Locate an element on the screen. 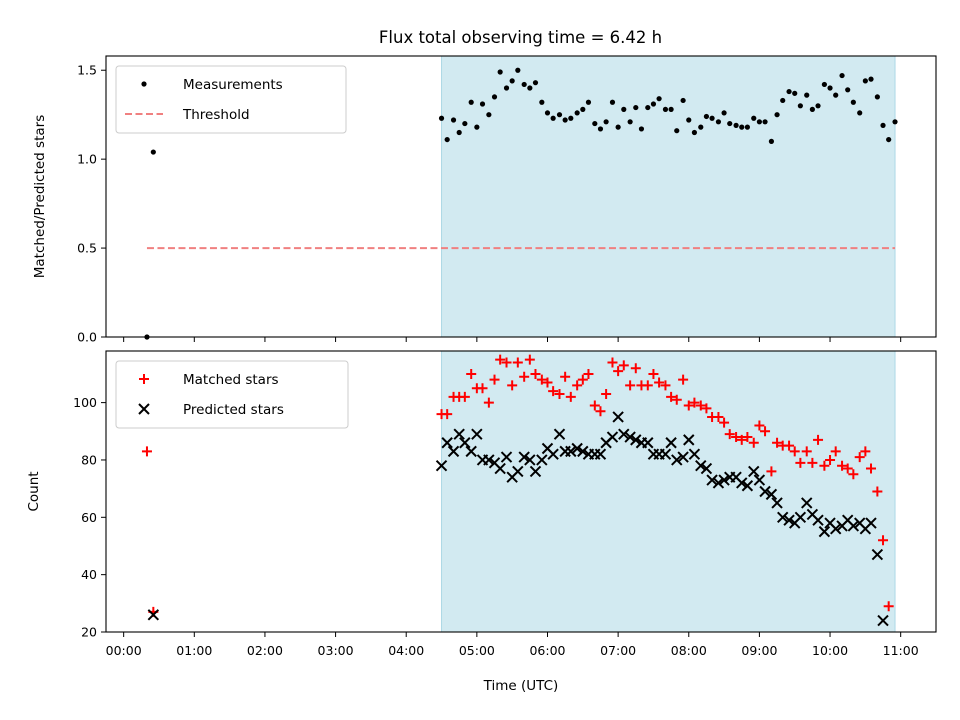  y-tick-label: 20 is located at coordinates (89, 632).